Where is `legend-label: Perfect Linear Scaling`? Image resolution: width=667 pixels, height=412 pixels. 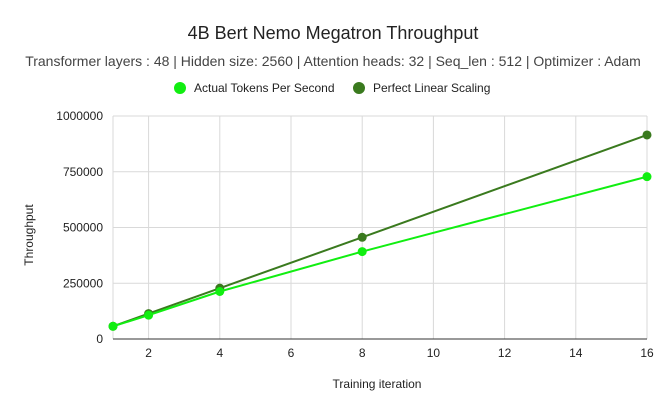
legend-label: Perfect Linear Scaling is located at coordinates (431, 88).